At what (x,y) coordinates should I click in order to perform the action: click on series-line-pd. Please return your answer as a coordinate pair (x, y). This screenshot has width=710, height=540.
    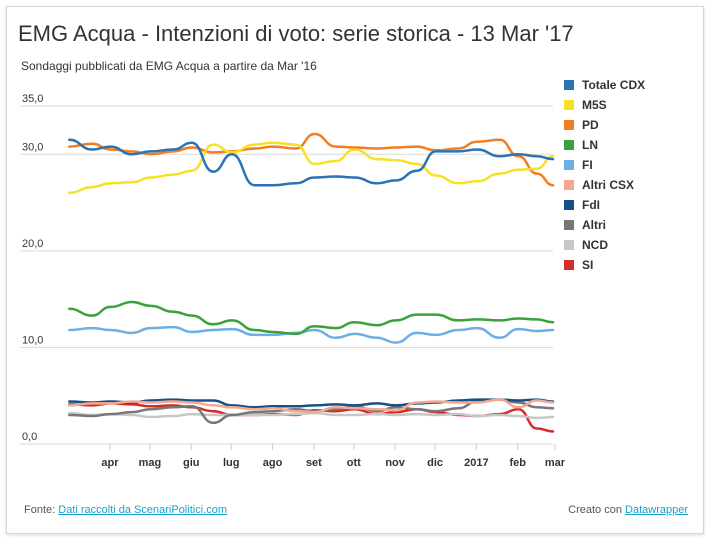
    Looking at the image, I should click on (311, 159).